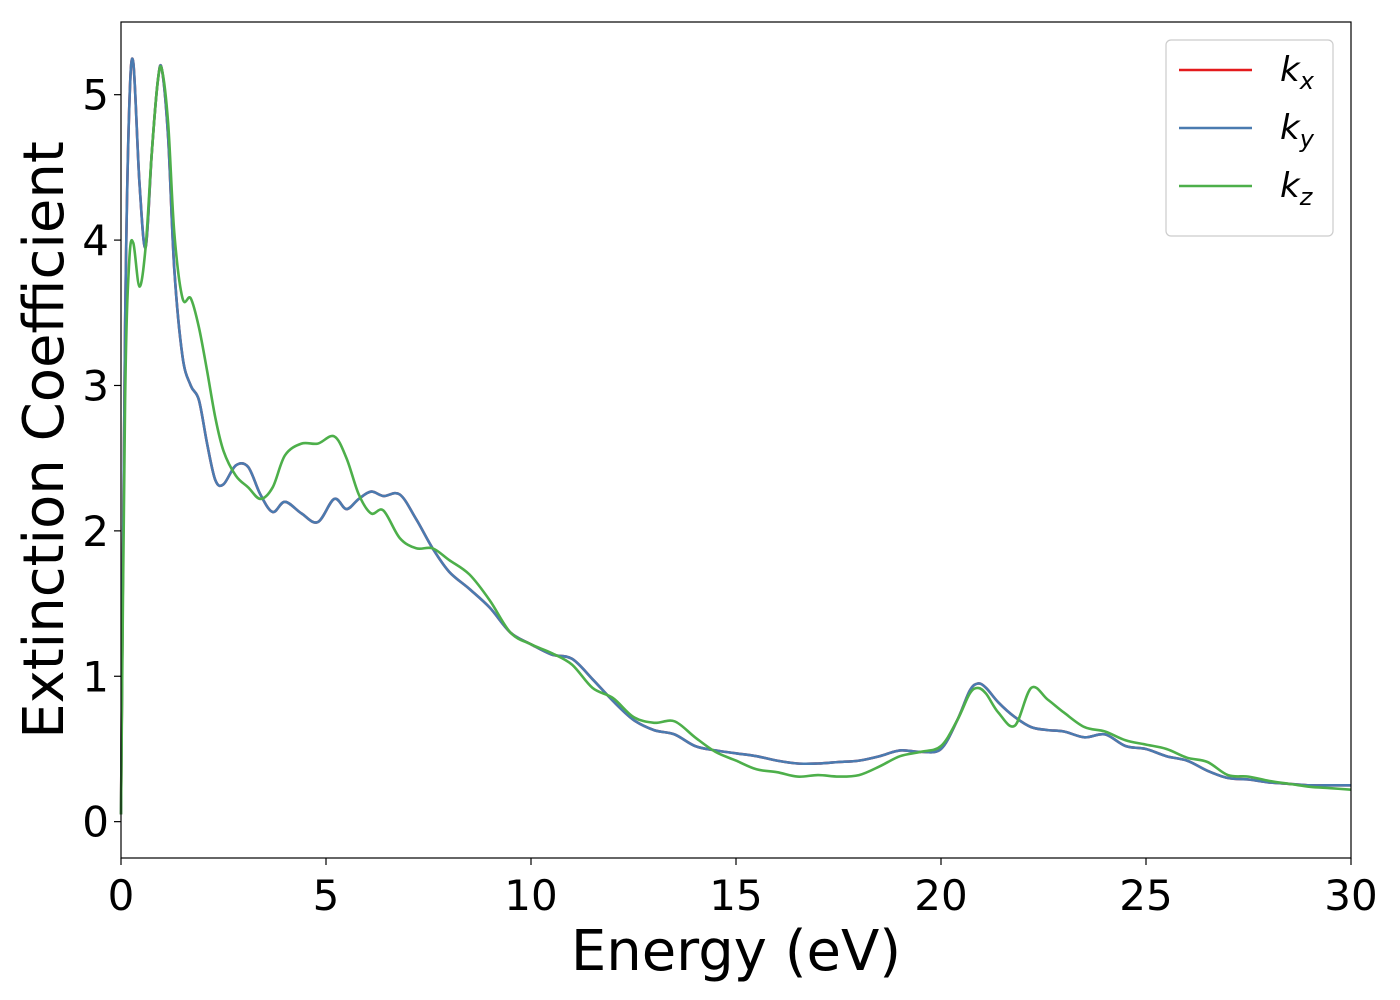 The image size is (1400, 1000). I want to click on y-tick-label: 1, so click(95, 676).